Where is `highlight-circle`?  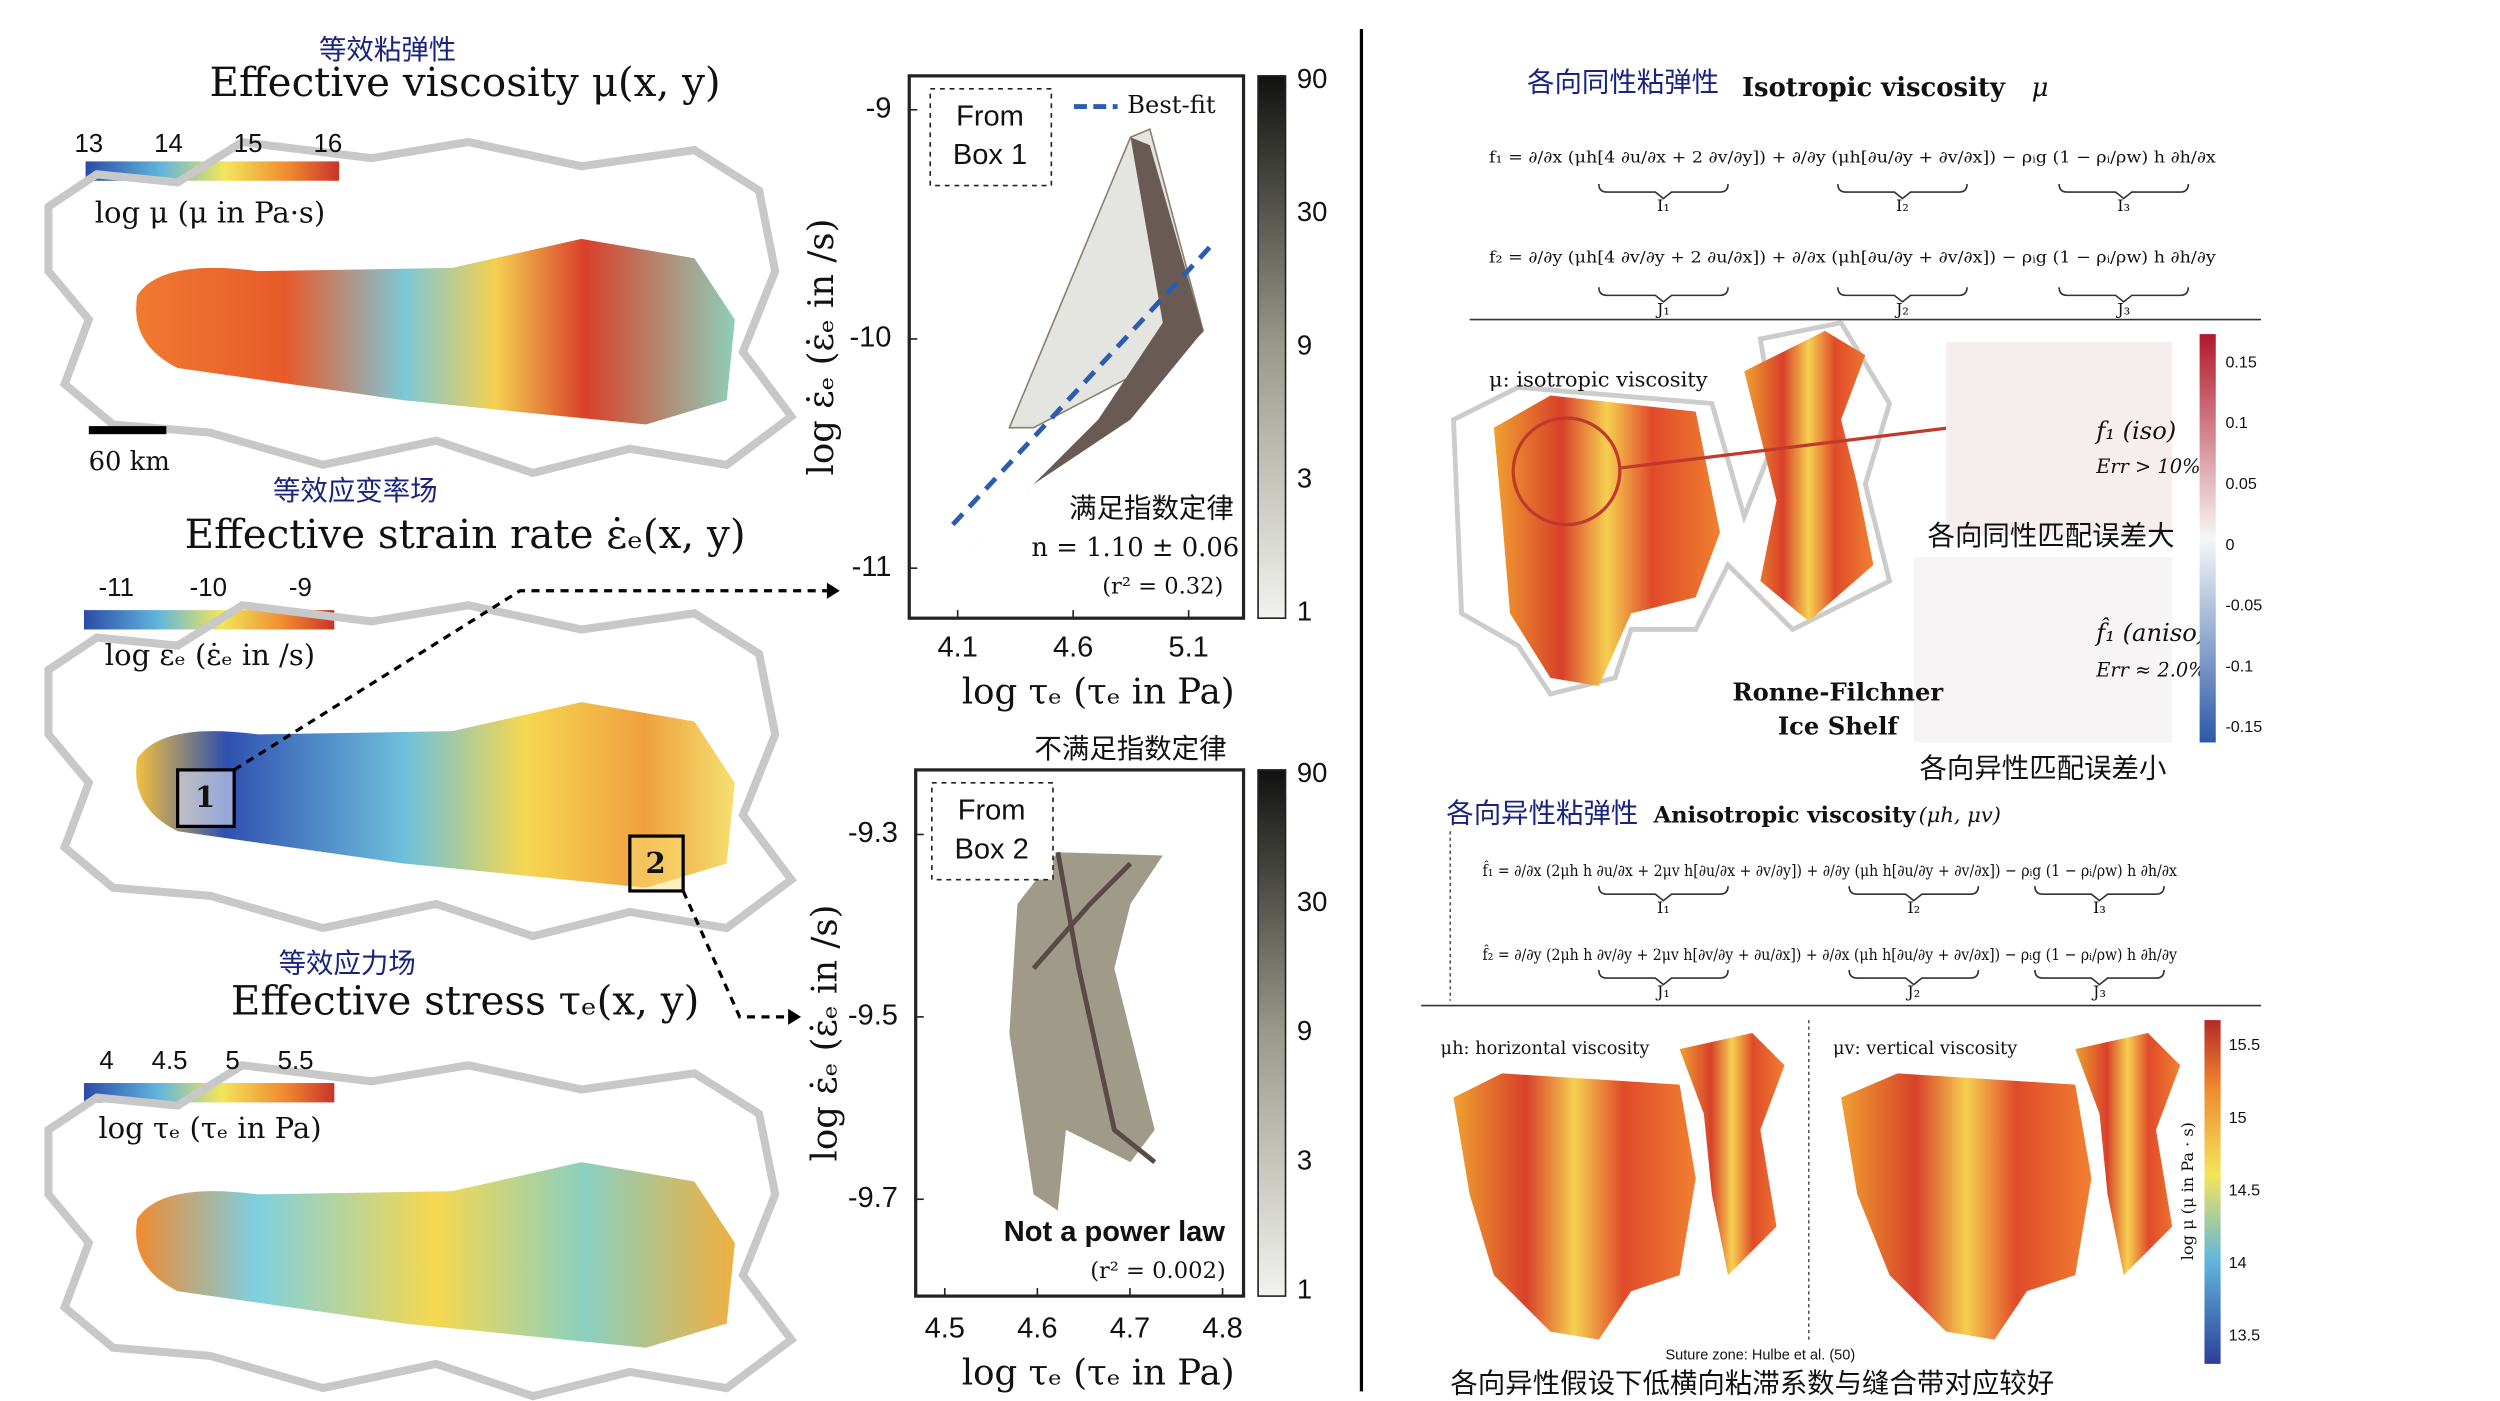 highlight-circle is located at coordinates (1566, 471).